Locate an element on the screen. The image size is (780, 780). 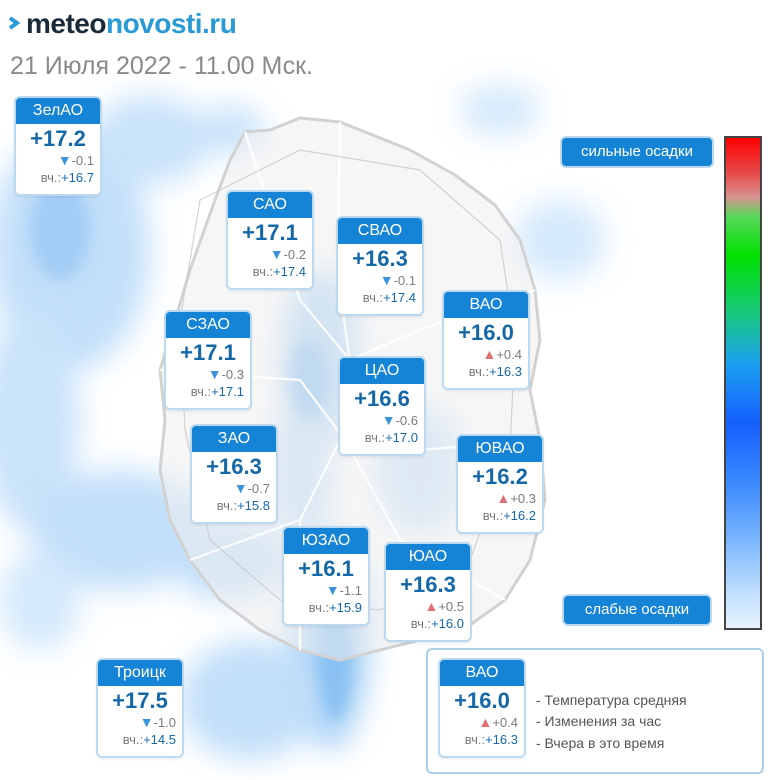
district-card-tsao: ЦАО +16.6 ▼-0.6 вч.:+17.0 is located at coordinates (382, 406).